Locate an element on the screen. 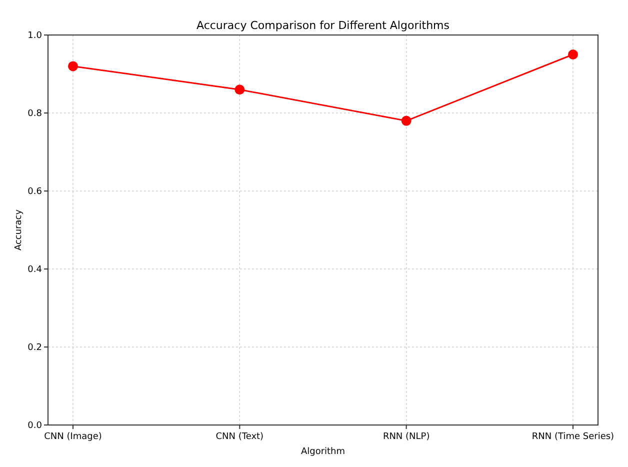 This screenshot has width=628, height=467. x-tick-label: RNN (Time Series) is located at coordinates (573, 437).